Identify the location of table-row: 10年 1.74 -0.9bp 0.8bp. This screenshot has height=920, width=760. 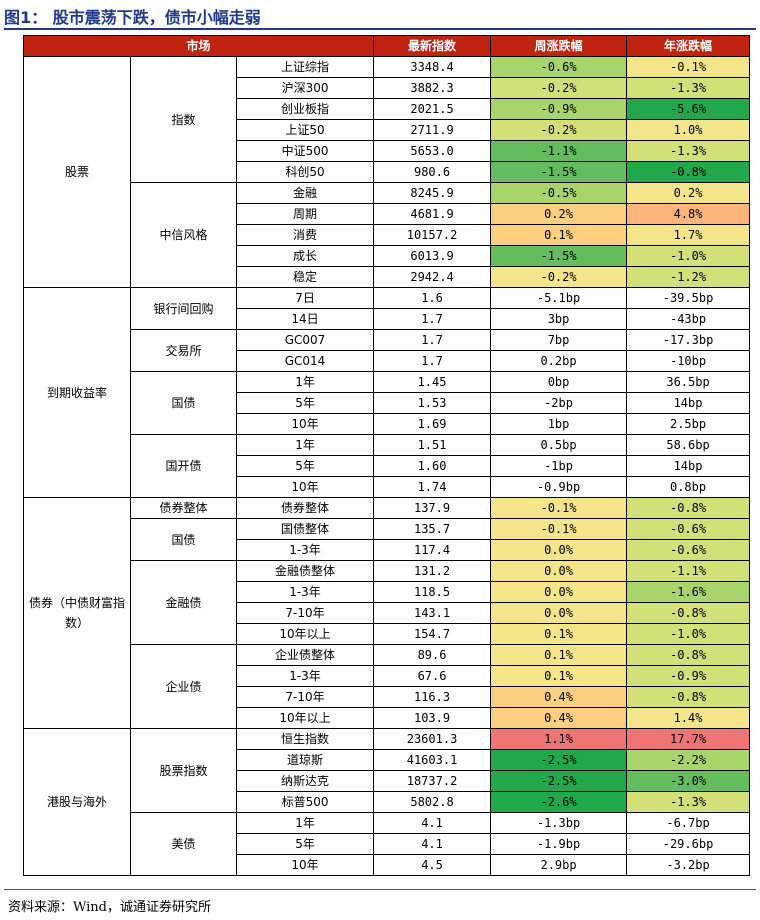
(387, 487).